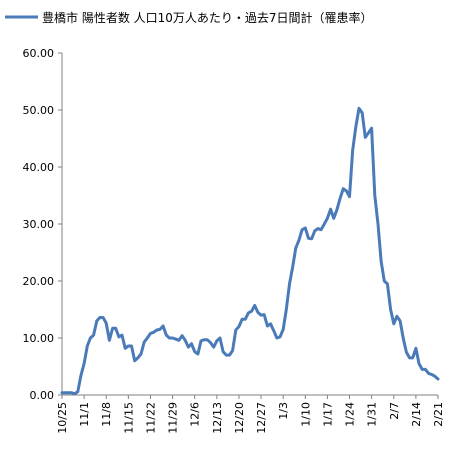 The height and width of the screenshot is (454, 454). I want to click on y-tick-label: 60.00, so click(39, 53).